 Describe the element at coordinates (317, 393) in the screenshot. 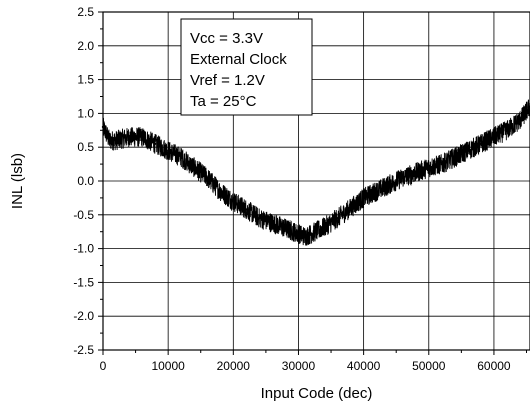

I see `x-axis-label: Input Code (dec)` at that location.